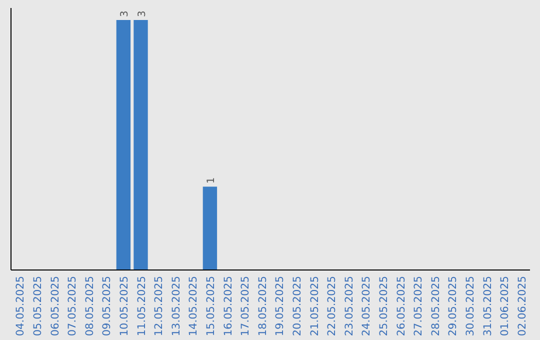 The image size is (540, 340). I want to click on x-tick-label: 28.05.2025, so click(436, 306).